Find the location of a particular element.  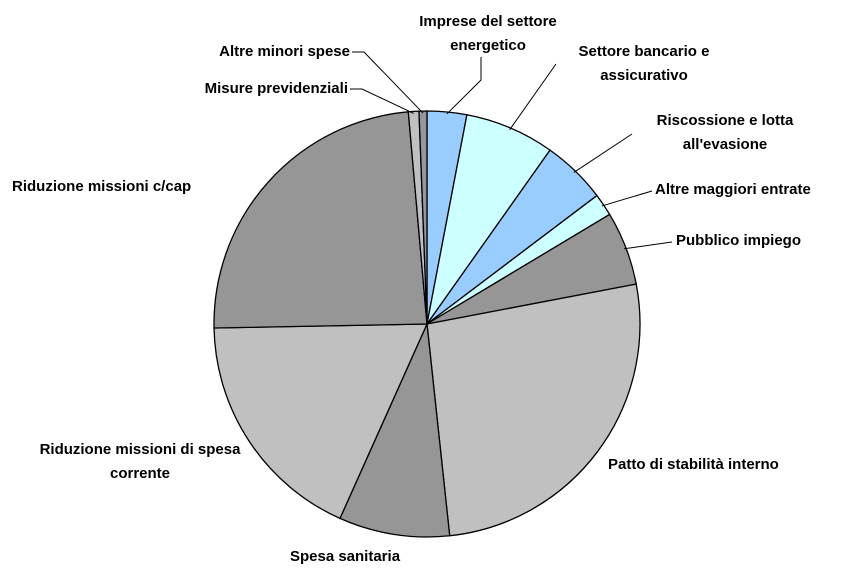

slice-label: Pubblico impiego is located at coordinates (739, 240).